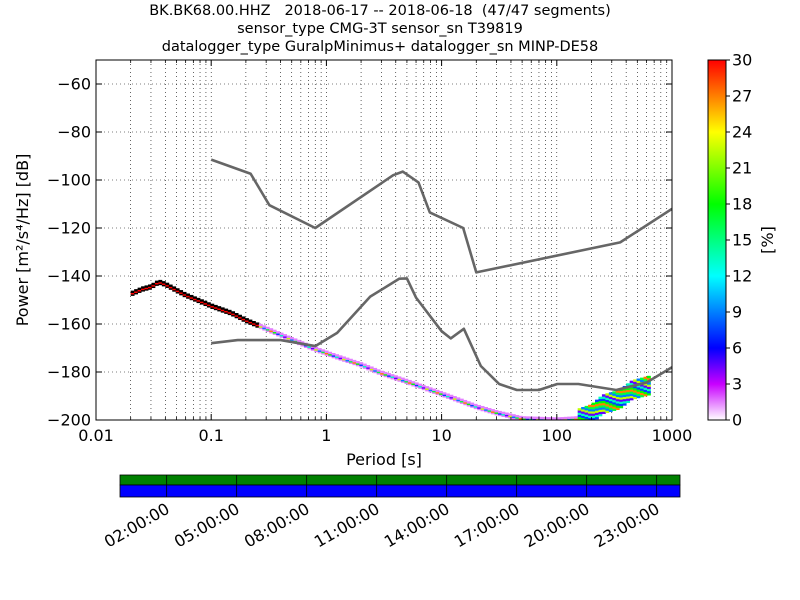  I want to click on x-axis-label: Period [s], so click(384, 459).